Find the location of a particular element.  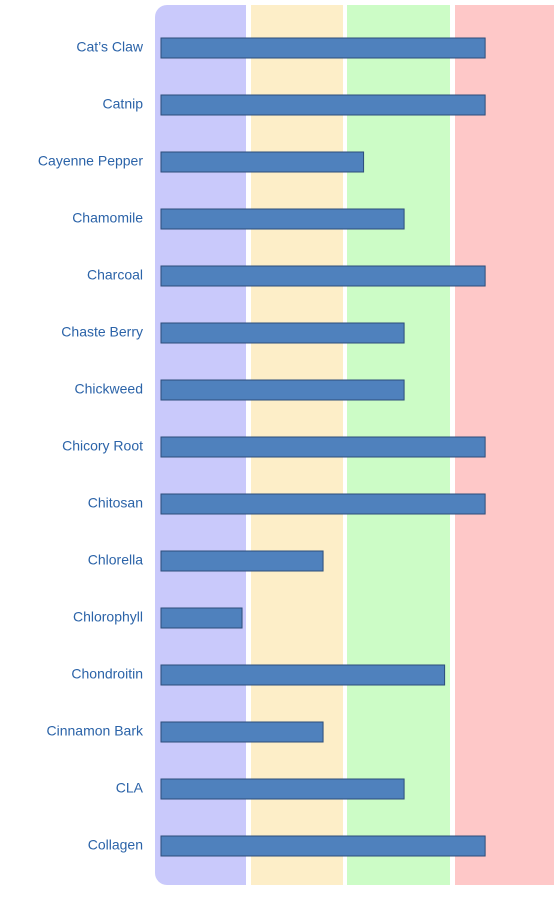

y-tick-label: Chamomile is located at coordinates (107, 218).